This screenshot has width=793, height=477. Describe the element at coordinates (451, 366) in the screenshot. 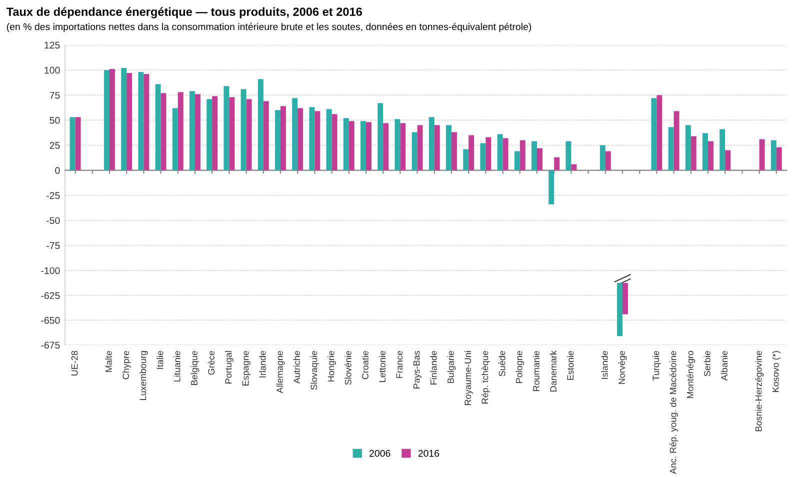

I see `x-tick-label: Bulgarie` at that location.